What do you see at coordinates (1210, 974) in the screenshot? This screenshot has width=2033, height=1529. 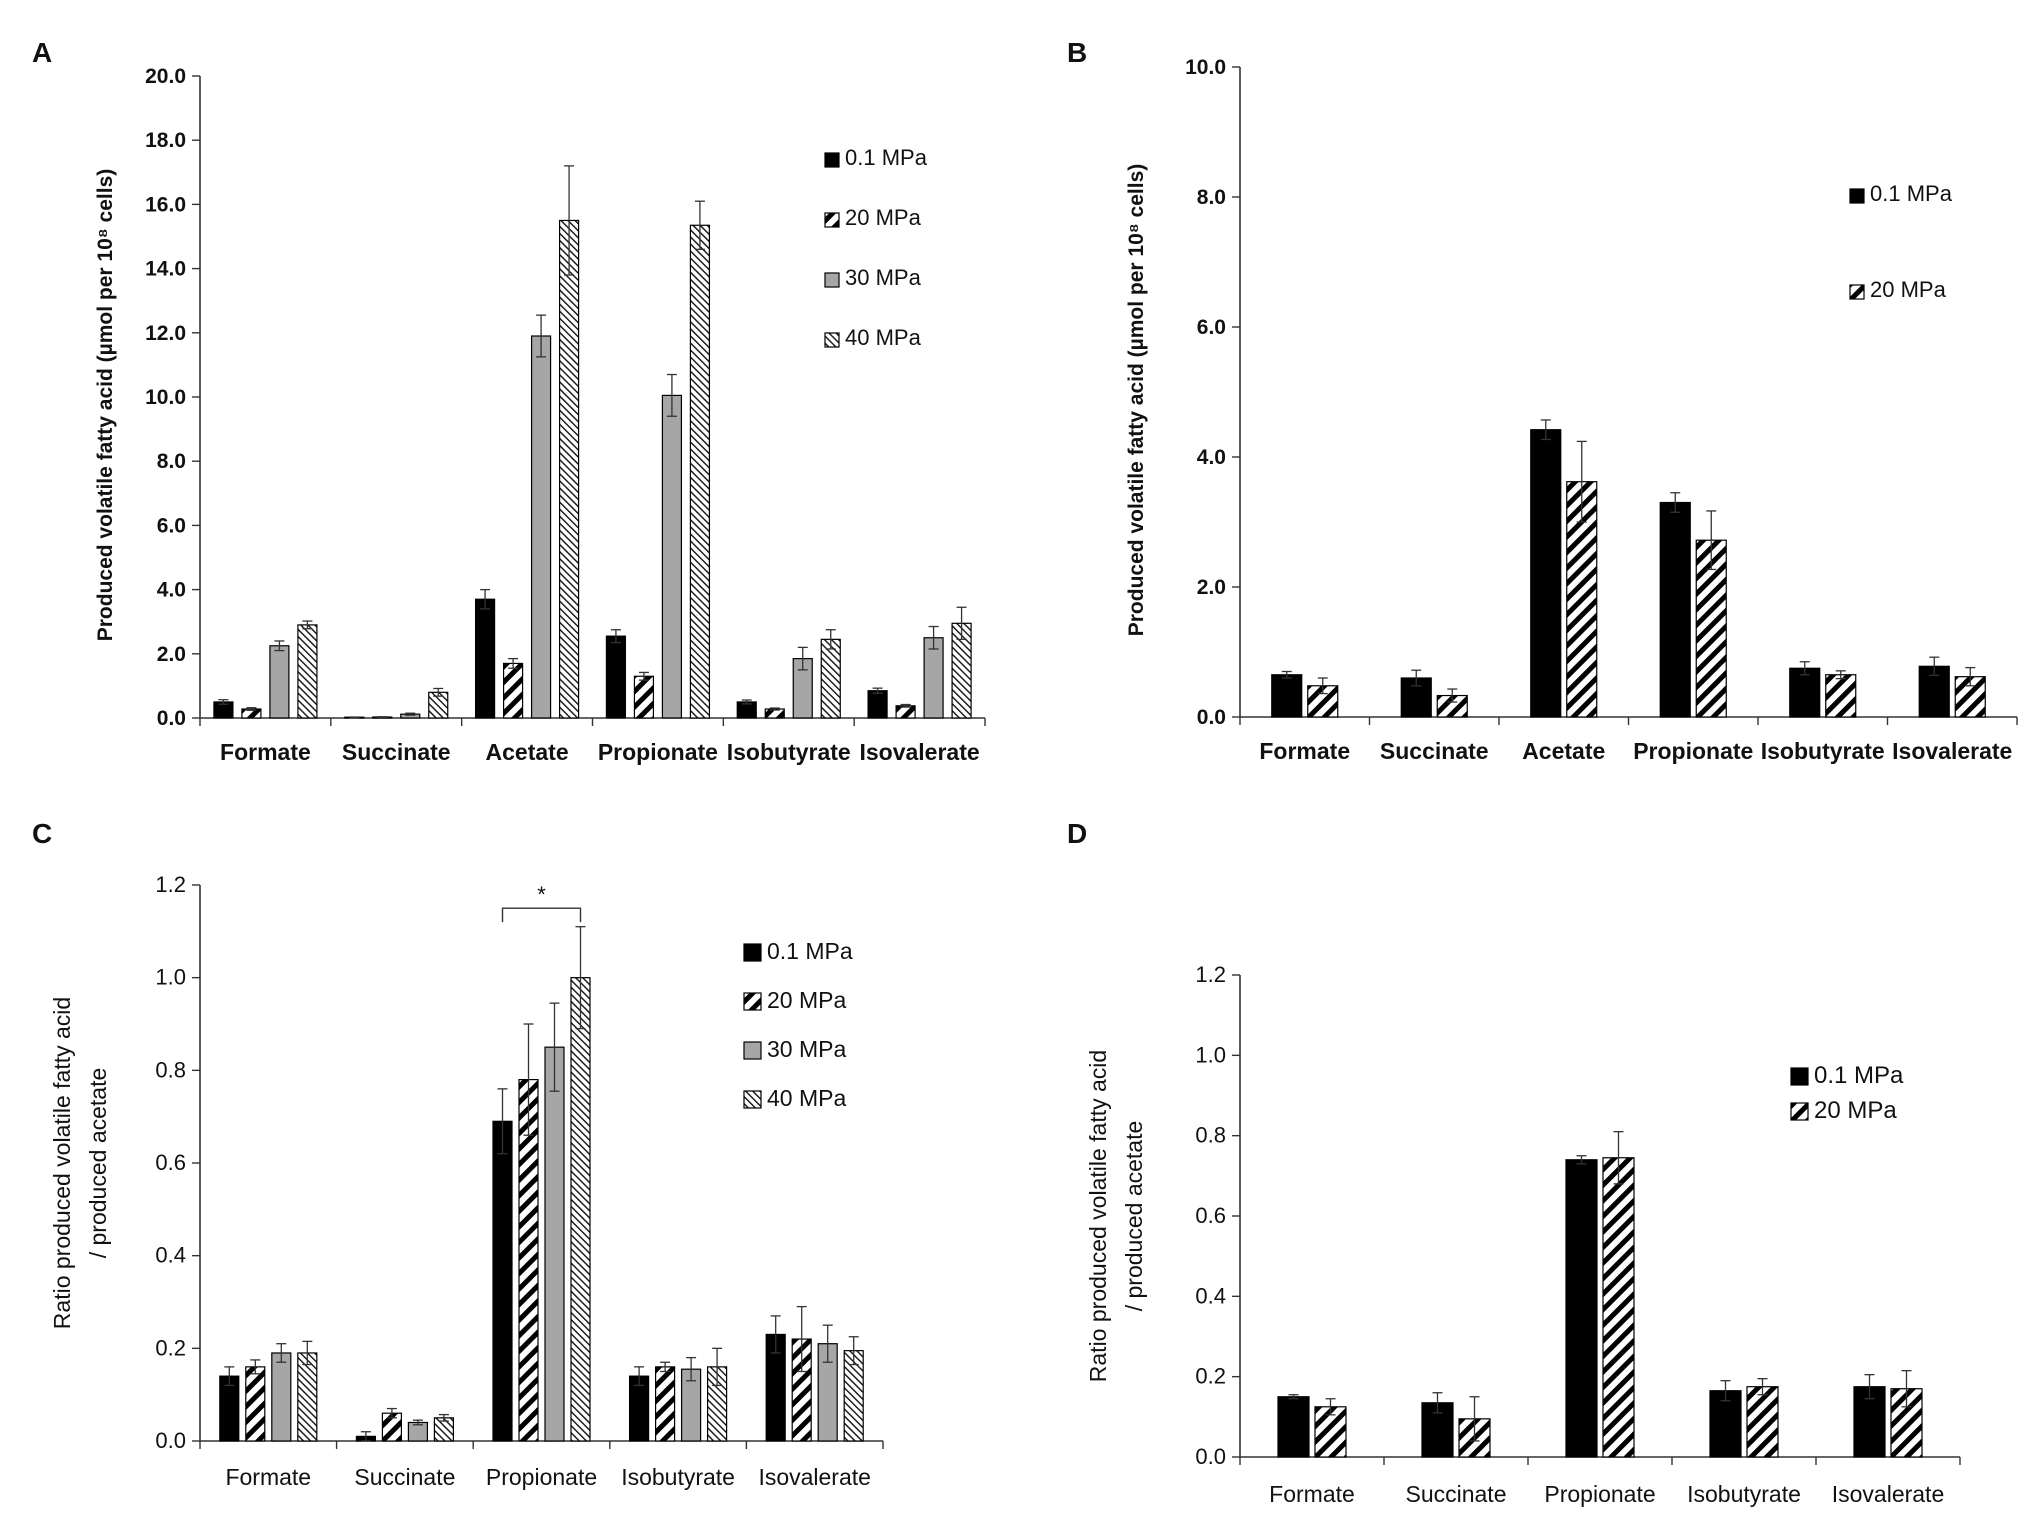 I see `y-tick-label: 1.2` at bounding box center [1210, 974].